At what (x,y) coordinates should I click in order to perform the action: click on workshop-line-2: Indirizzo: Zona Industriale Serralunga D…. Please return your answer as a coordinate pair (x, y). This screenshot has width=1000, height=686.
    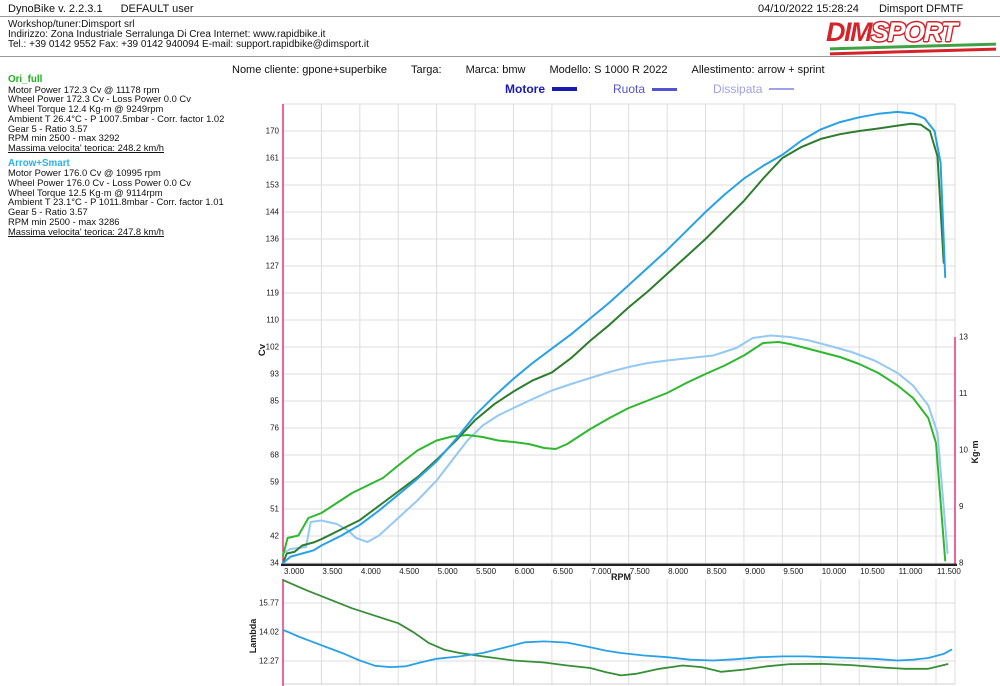
    Looking at the image, I should click on (167, 34).